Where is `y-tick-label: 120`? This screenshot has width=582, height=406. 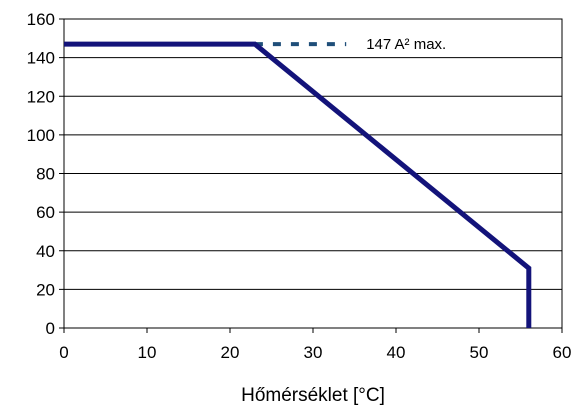 y-tick-label: 120 is located at coordinates (41, 96).